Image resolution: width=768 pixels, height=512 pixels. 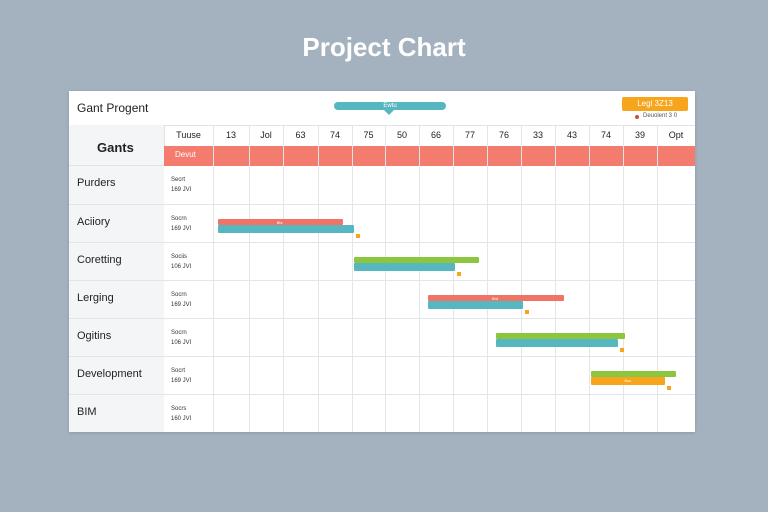 I want to click on timeline-header-cell: 43, so click(x=571, y=135).